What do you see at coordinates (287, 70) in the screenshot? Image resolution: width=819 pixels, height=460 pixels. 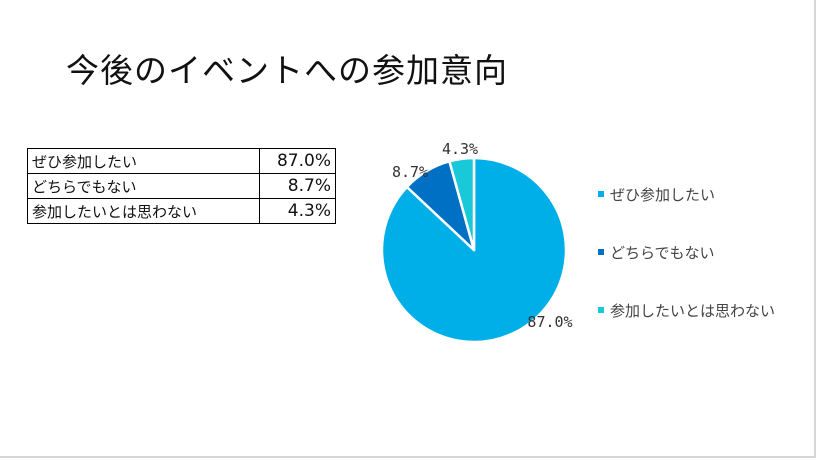 I see `slide-title: 今後のイベントへの参加意向` at bounding box center [287, 70].